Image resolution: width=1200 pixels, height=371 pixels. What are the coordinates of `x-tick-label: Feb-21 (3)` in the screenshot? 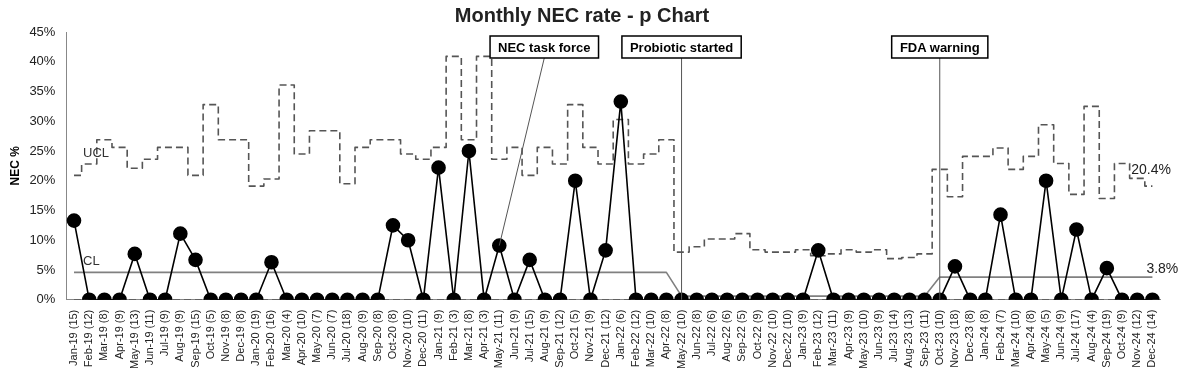 It's located at (452, 335).